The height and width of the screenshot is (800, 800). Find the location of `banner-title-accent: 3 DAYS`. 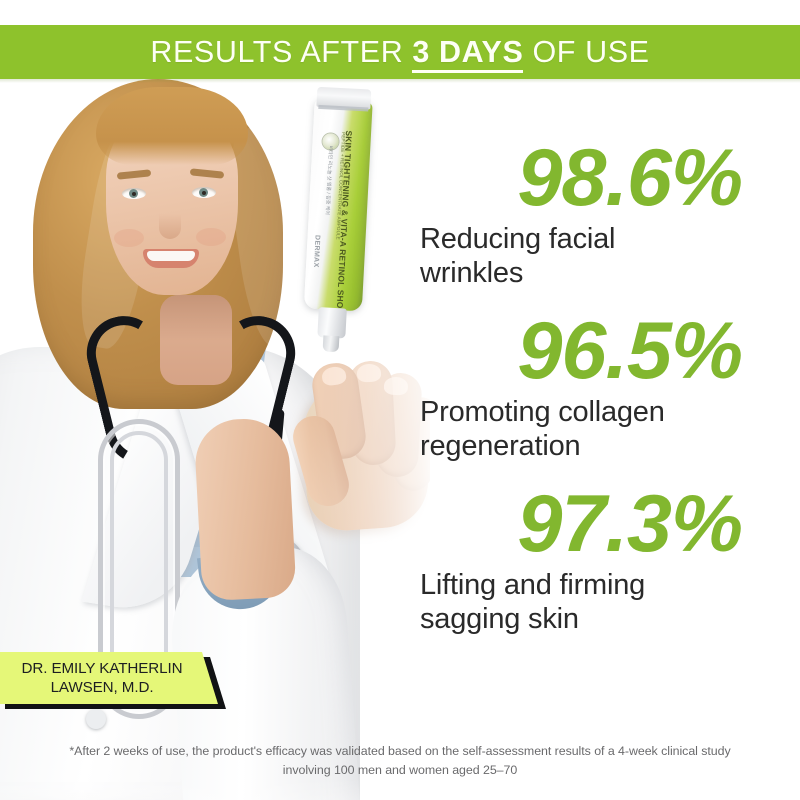

banner-title-accent: 3 DAYS is located at coordinates (468, 53).